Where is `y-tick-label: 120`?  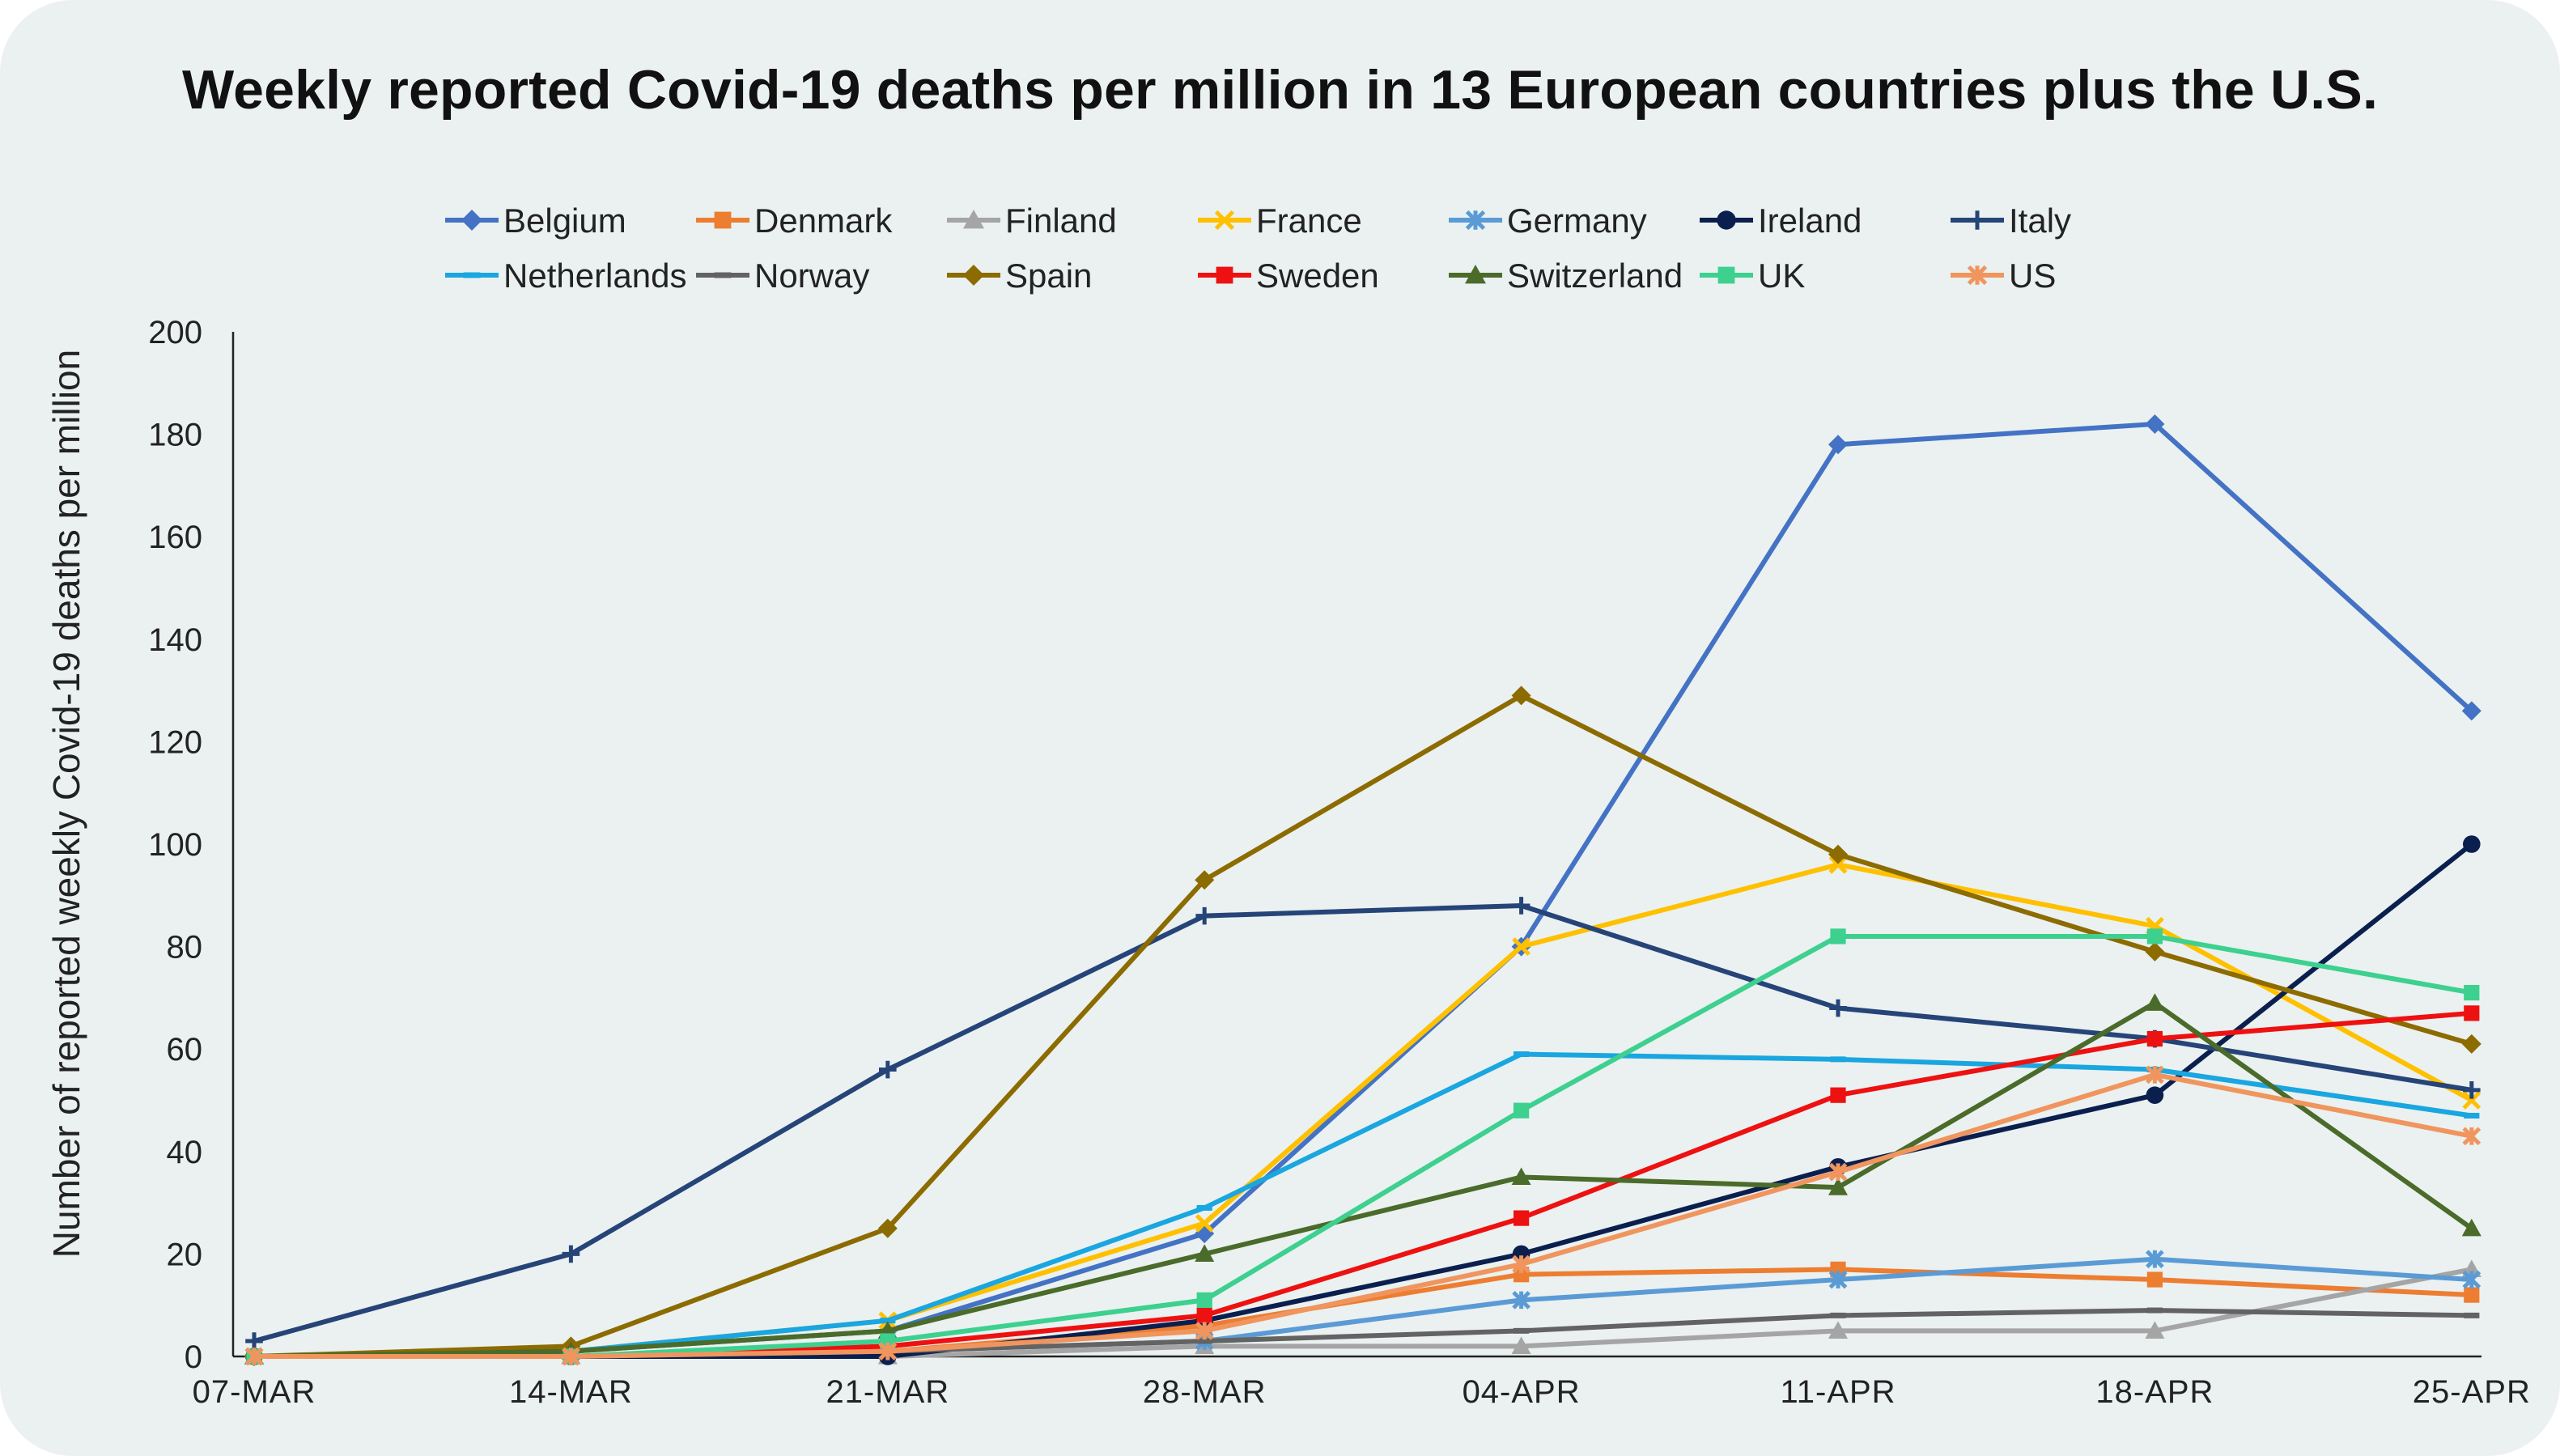 y-tick-label: 120 is located at coordinates (175, 742).